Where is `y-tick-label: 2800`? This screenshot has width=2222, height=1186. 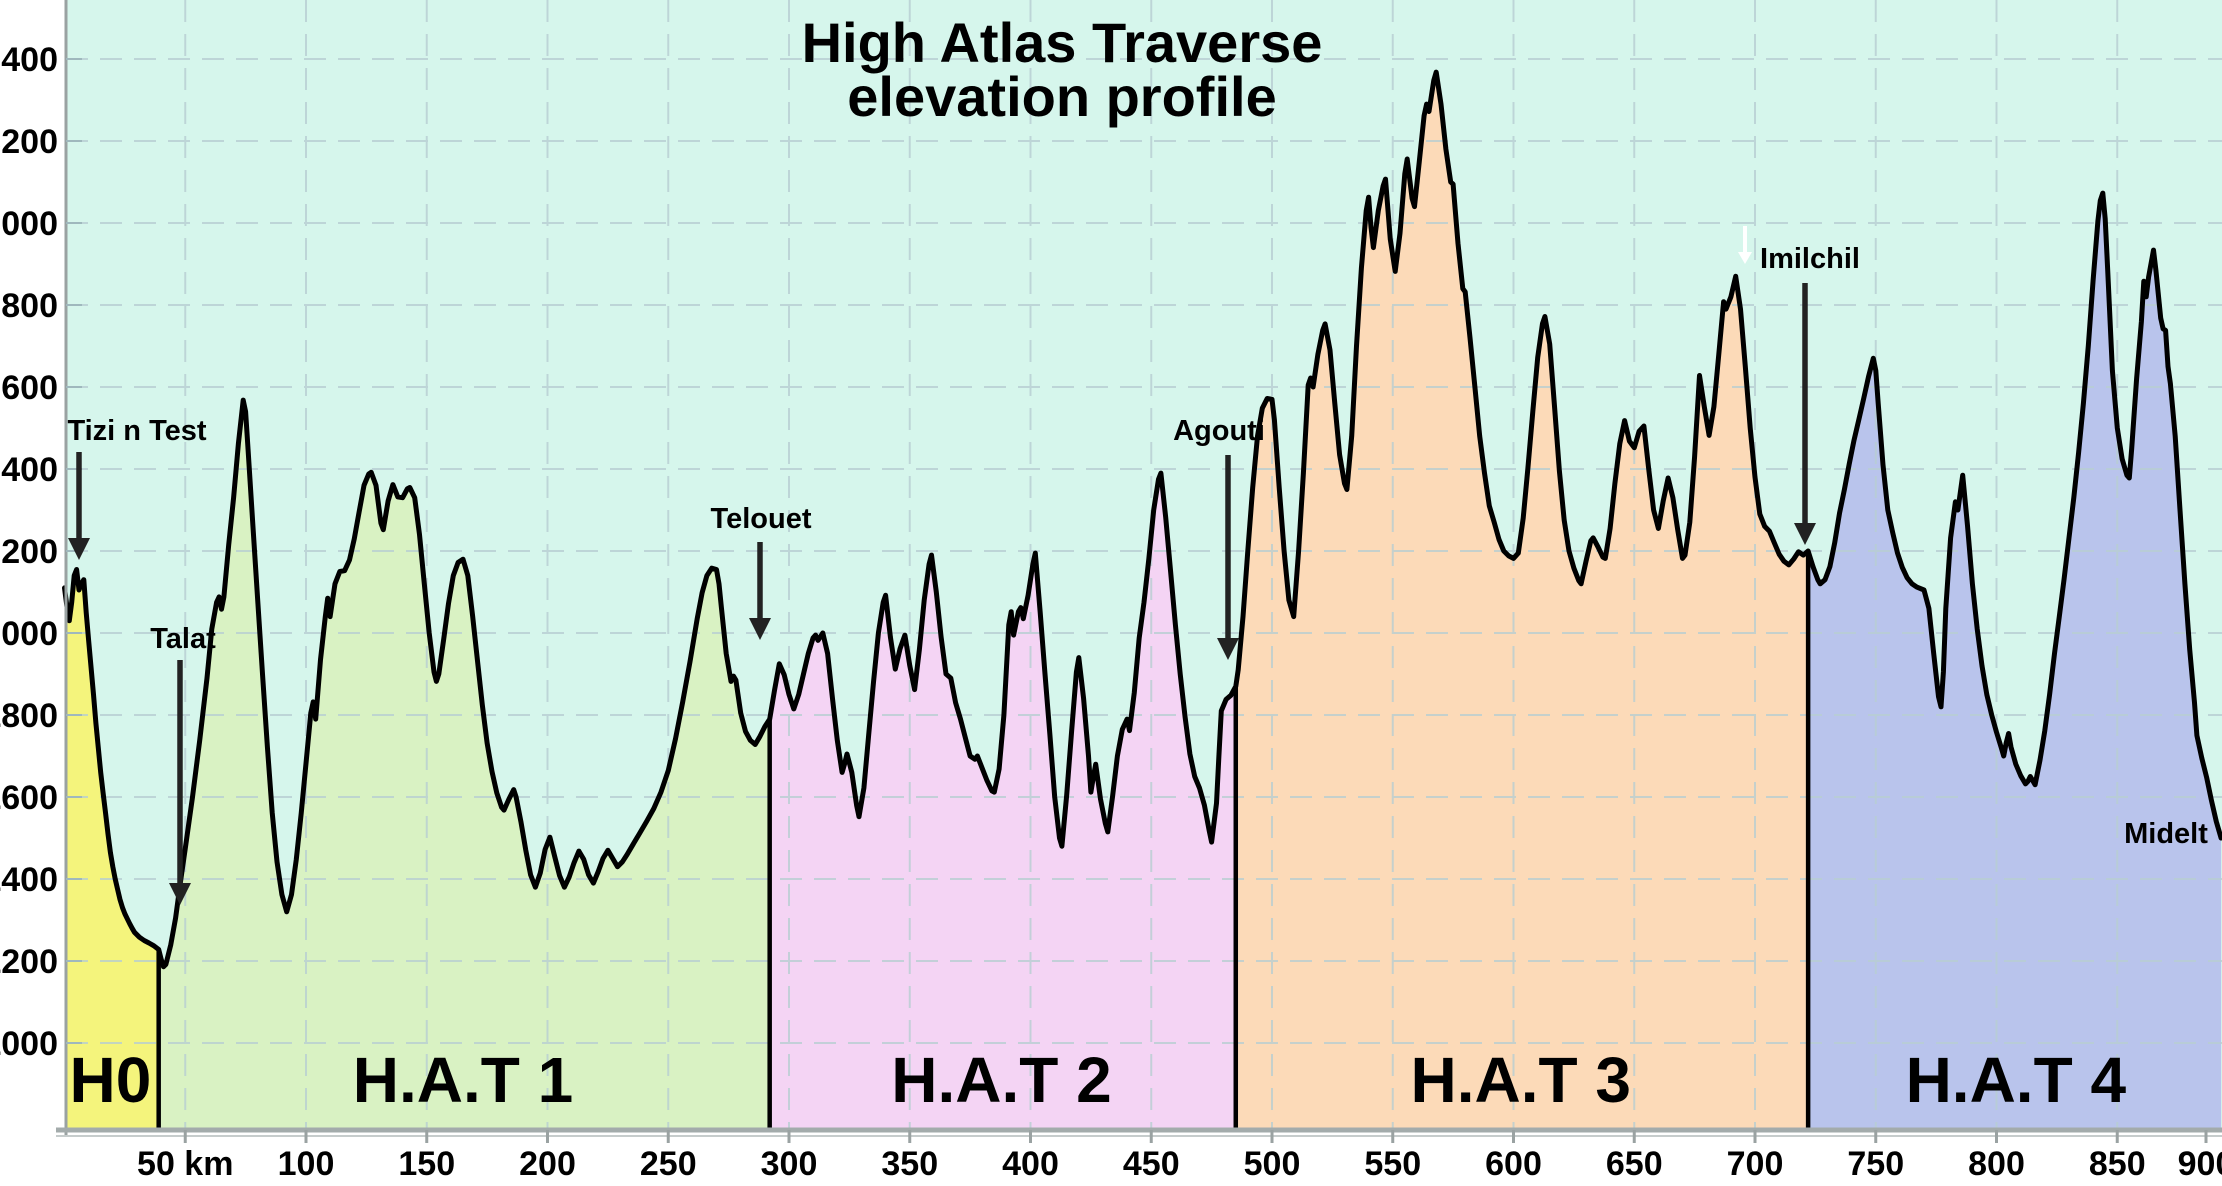
y-tick-label: 2800 is located at coordinates (29, 306).